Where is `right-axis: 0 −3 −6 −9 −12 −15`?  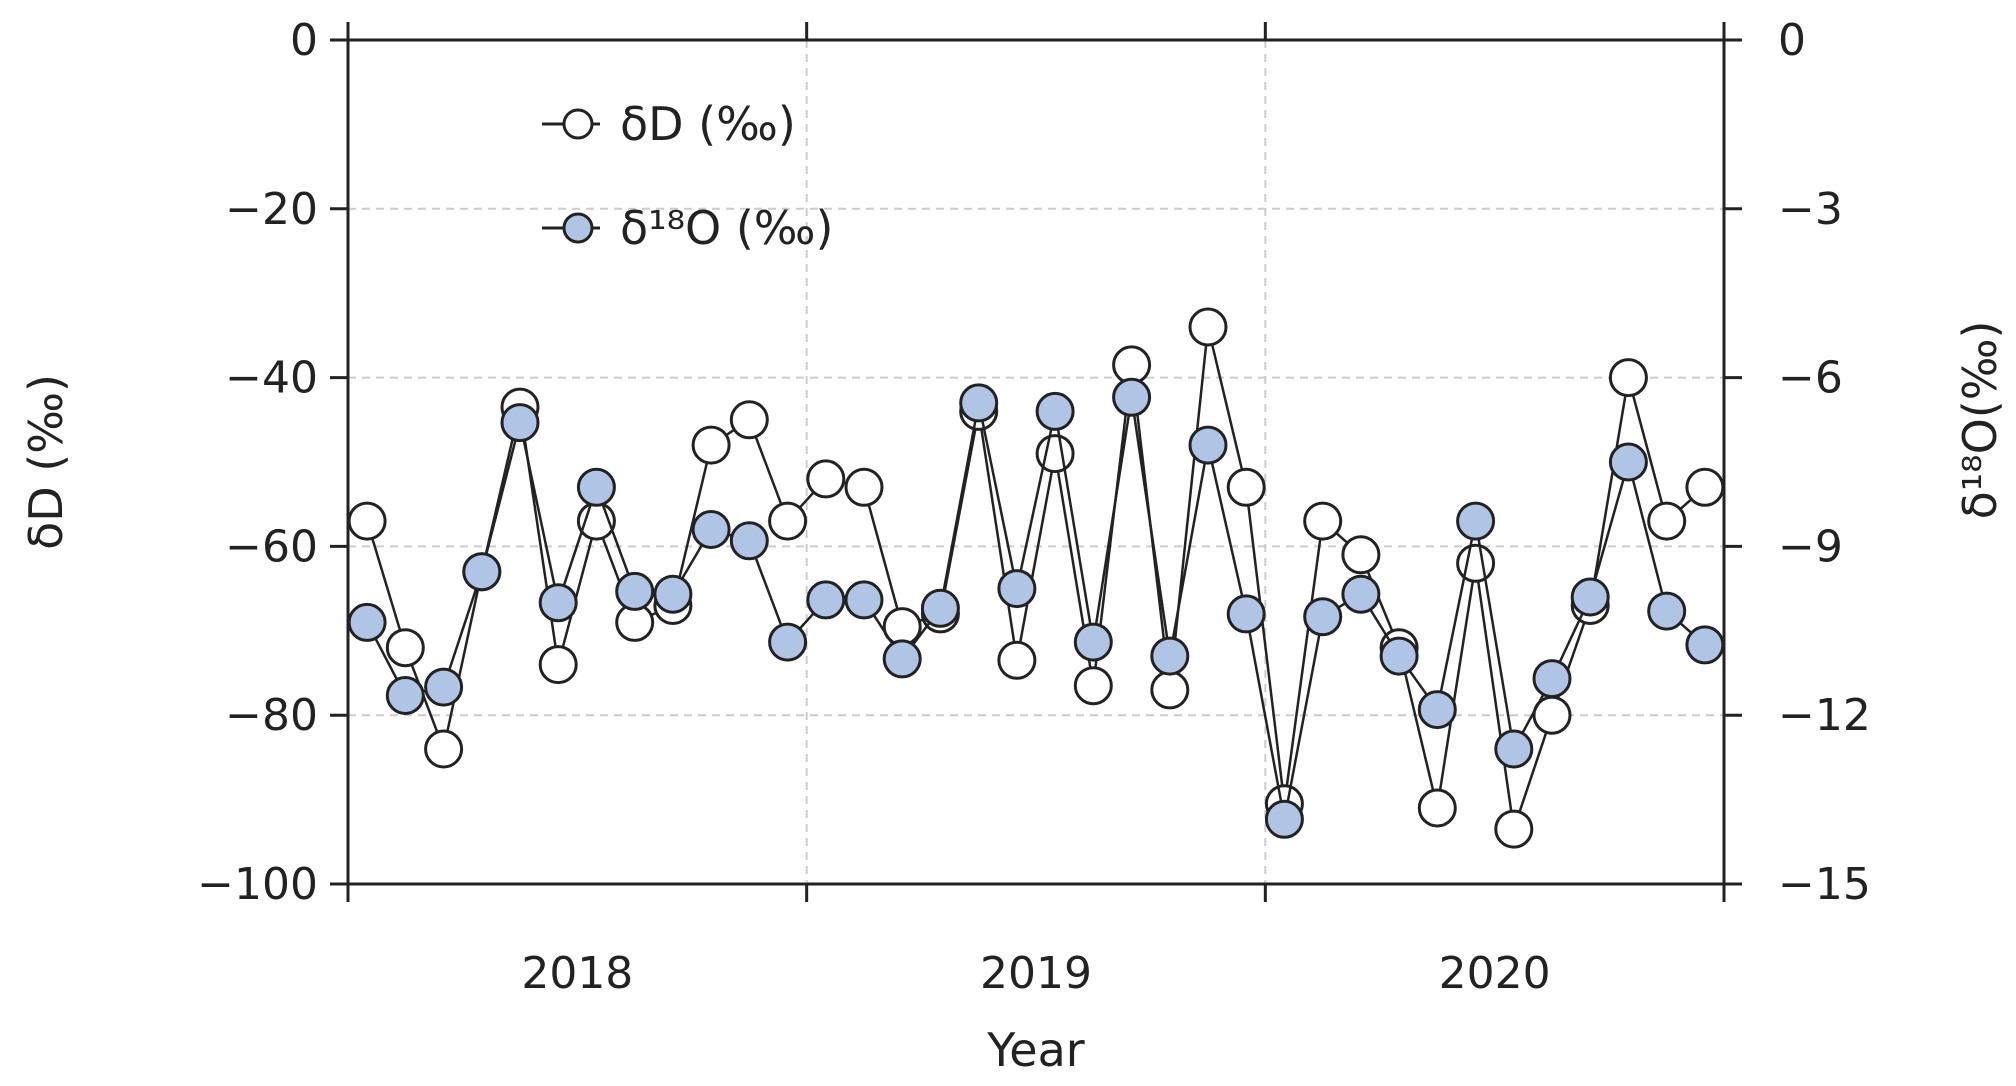
right-axis: 0 −3 −6 −9 −12 −15 is located at coordinates (1797, 462).